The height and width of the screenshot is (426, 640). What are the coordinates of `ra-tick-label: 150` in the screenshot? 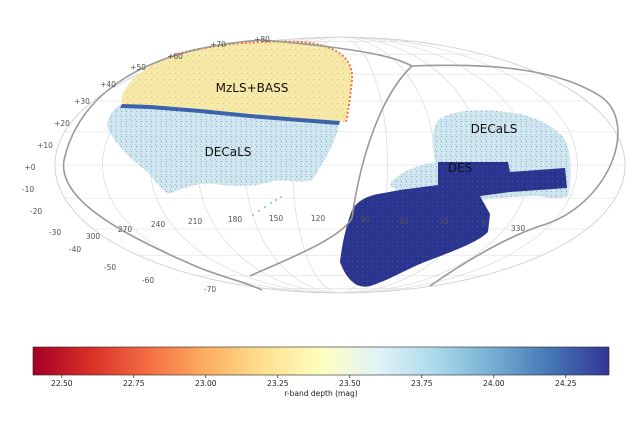 It's located at (276, 218).